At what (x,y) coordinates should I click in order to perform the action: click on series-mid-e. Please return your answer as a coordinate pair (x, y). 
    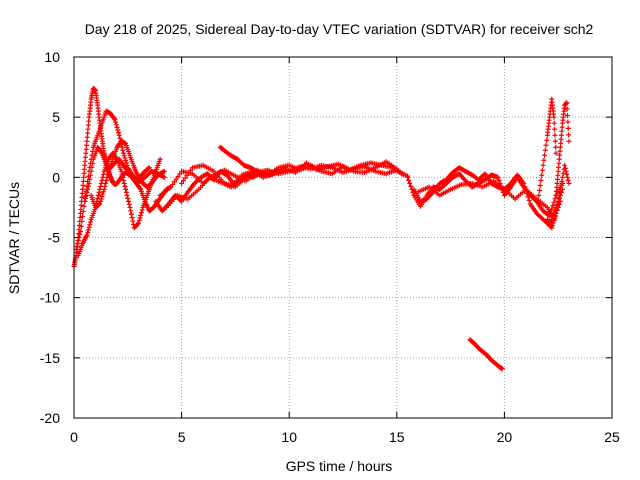
    Looking at the image, I should click on (207, 191).